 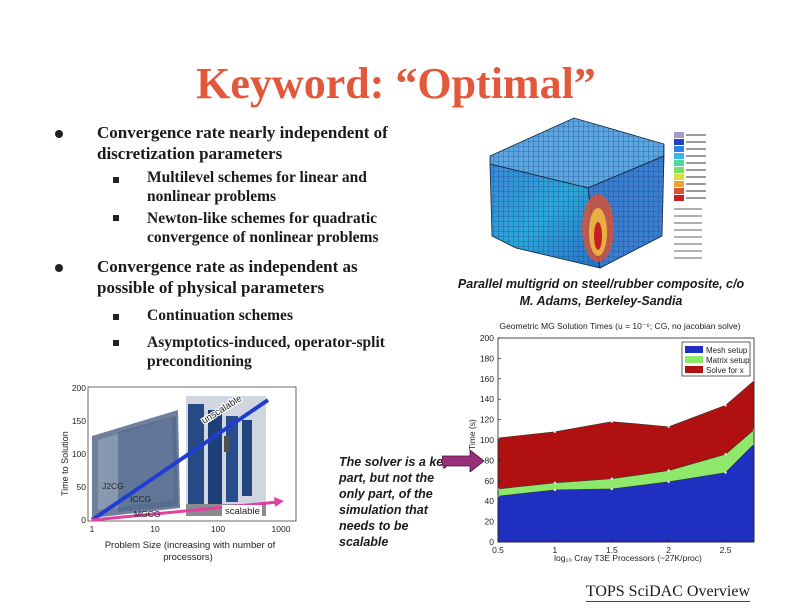 I want to click on footer-title: TOPS SciDAC Overview, so click(x=667, y=592).